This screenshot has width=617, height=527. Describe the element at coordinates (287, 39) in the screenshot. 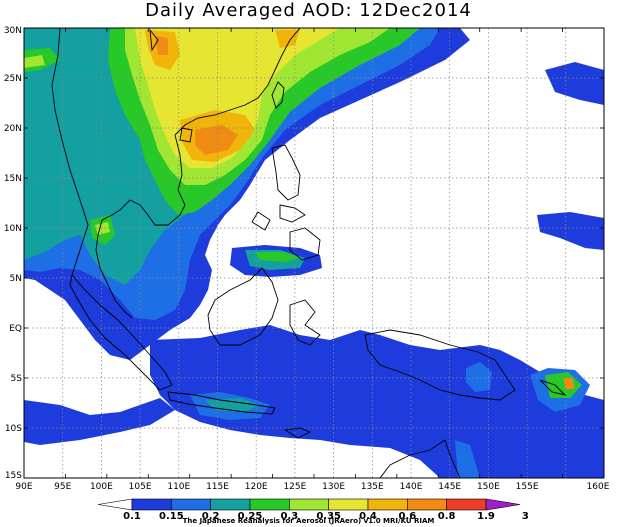

I see `aod-region-orange3` at that location.